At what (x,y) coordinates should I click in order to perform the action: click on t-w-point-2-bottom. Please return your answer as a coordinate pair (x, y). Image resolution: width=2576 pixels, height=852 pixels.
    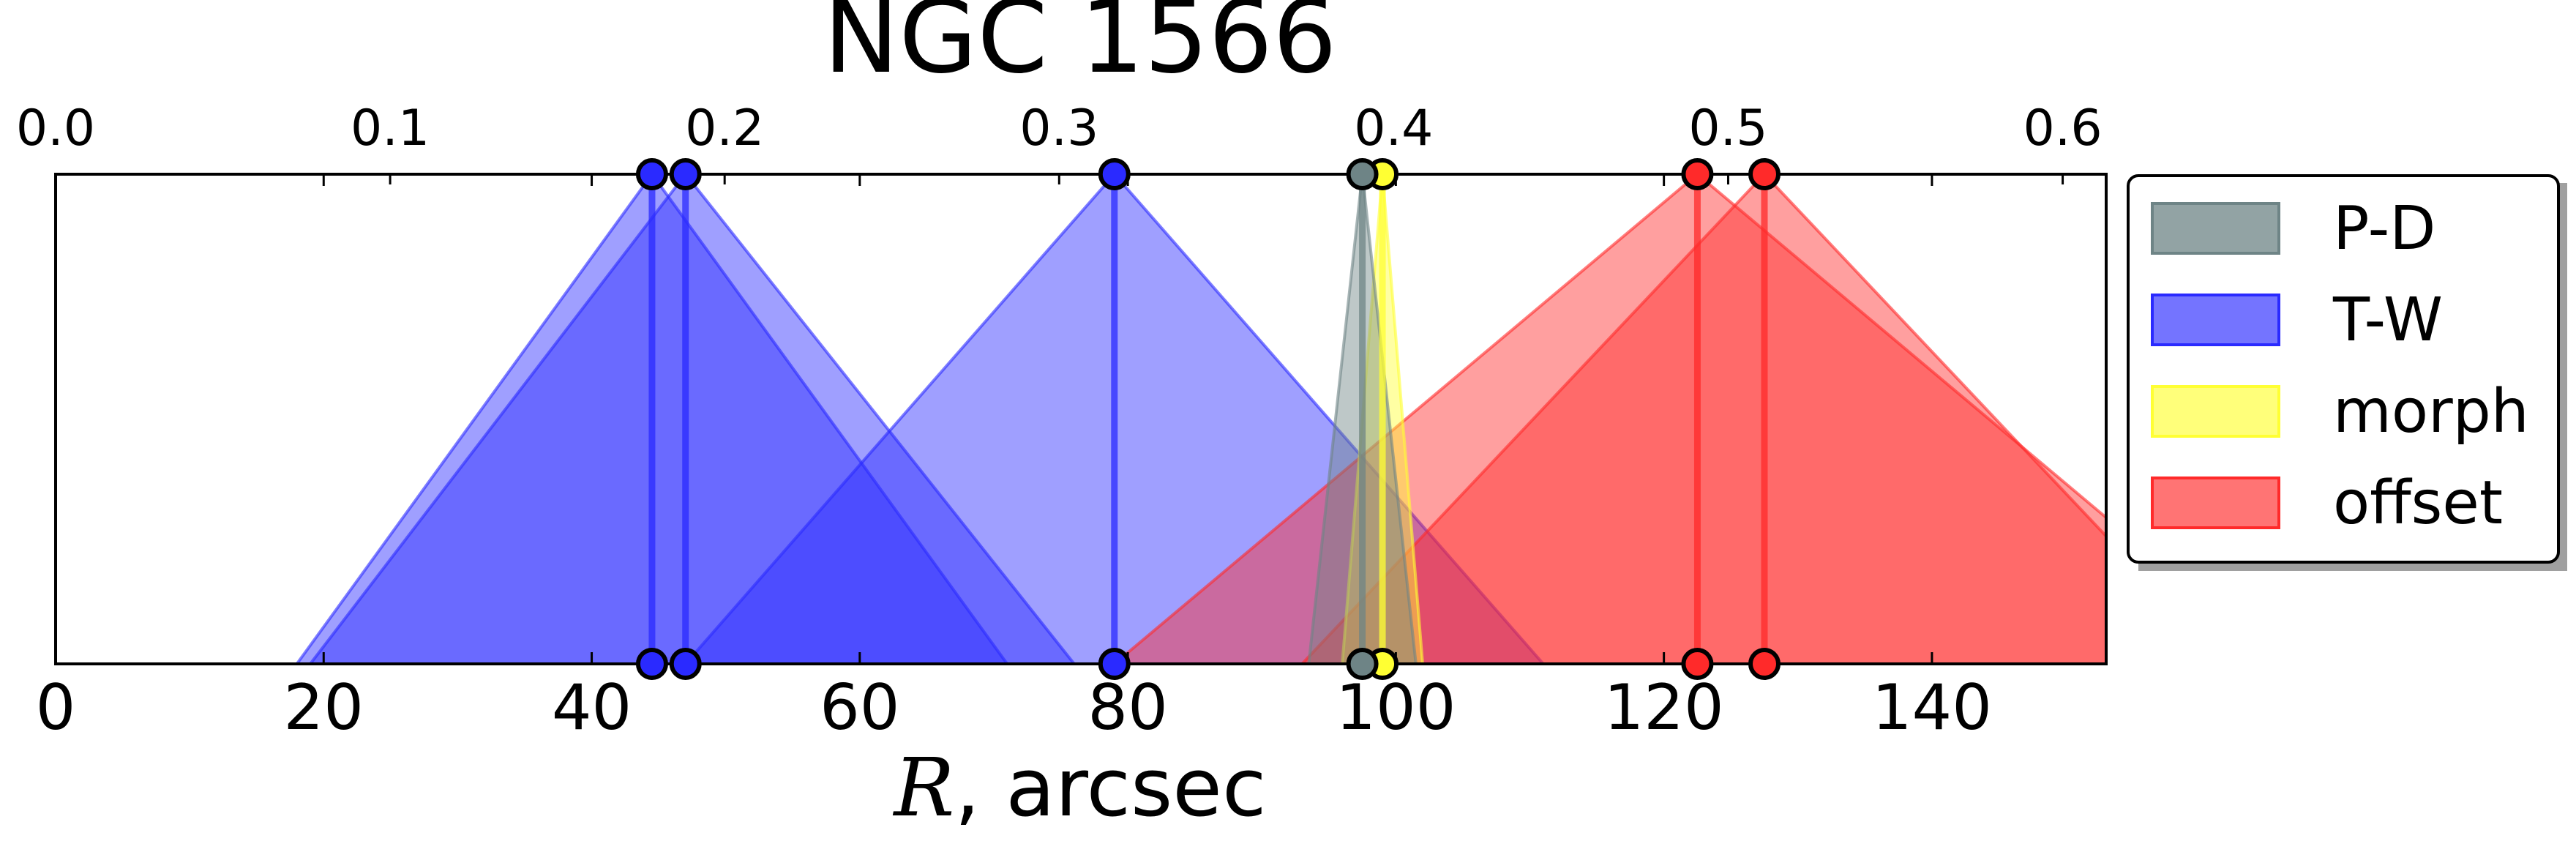
    Looking at the image, I should click on (685, 664).